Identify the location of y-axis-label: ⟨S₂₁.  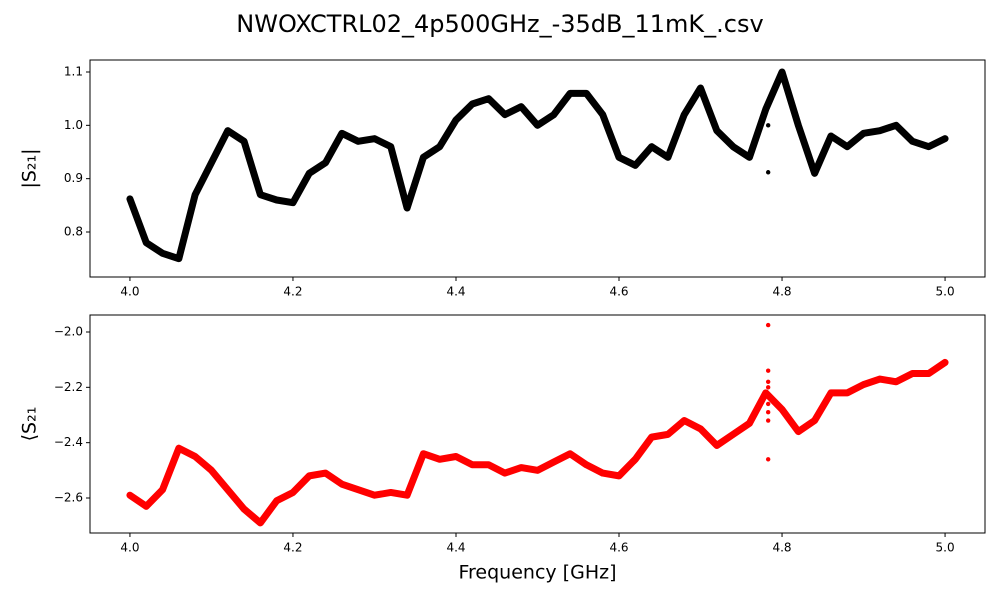
(30, 424).